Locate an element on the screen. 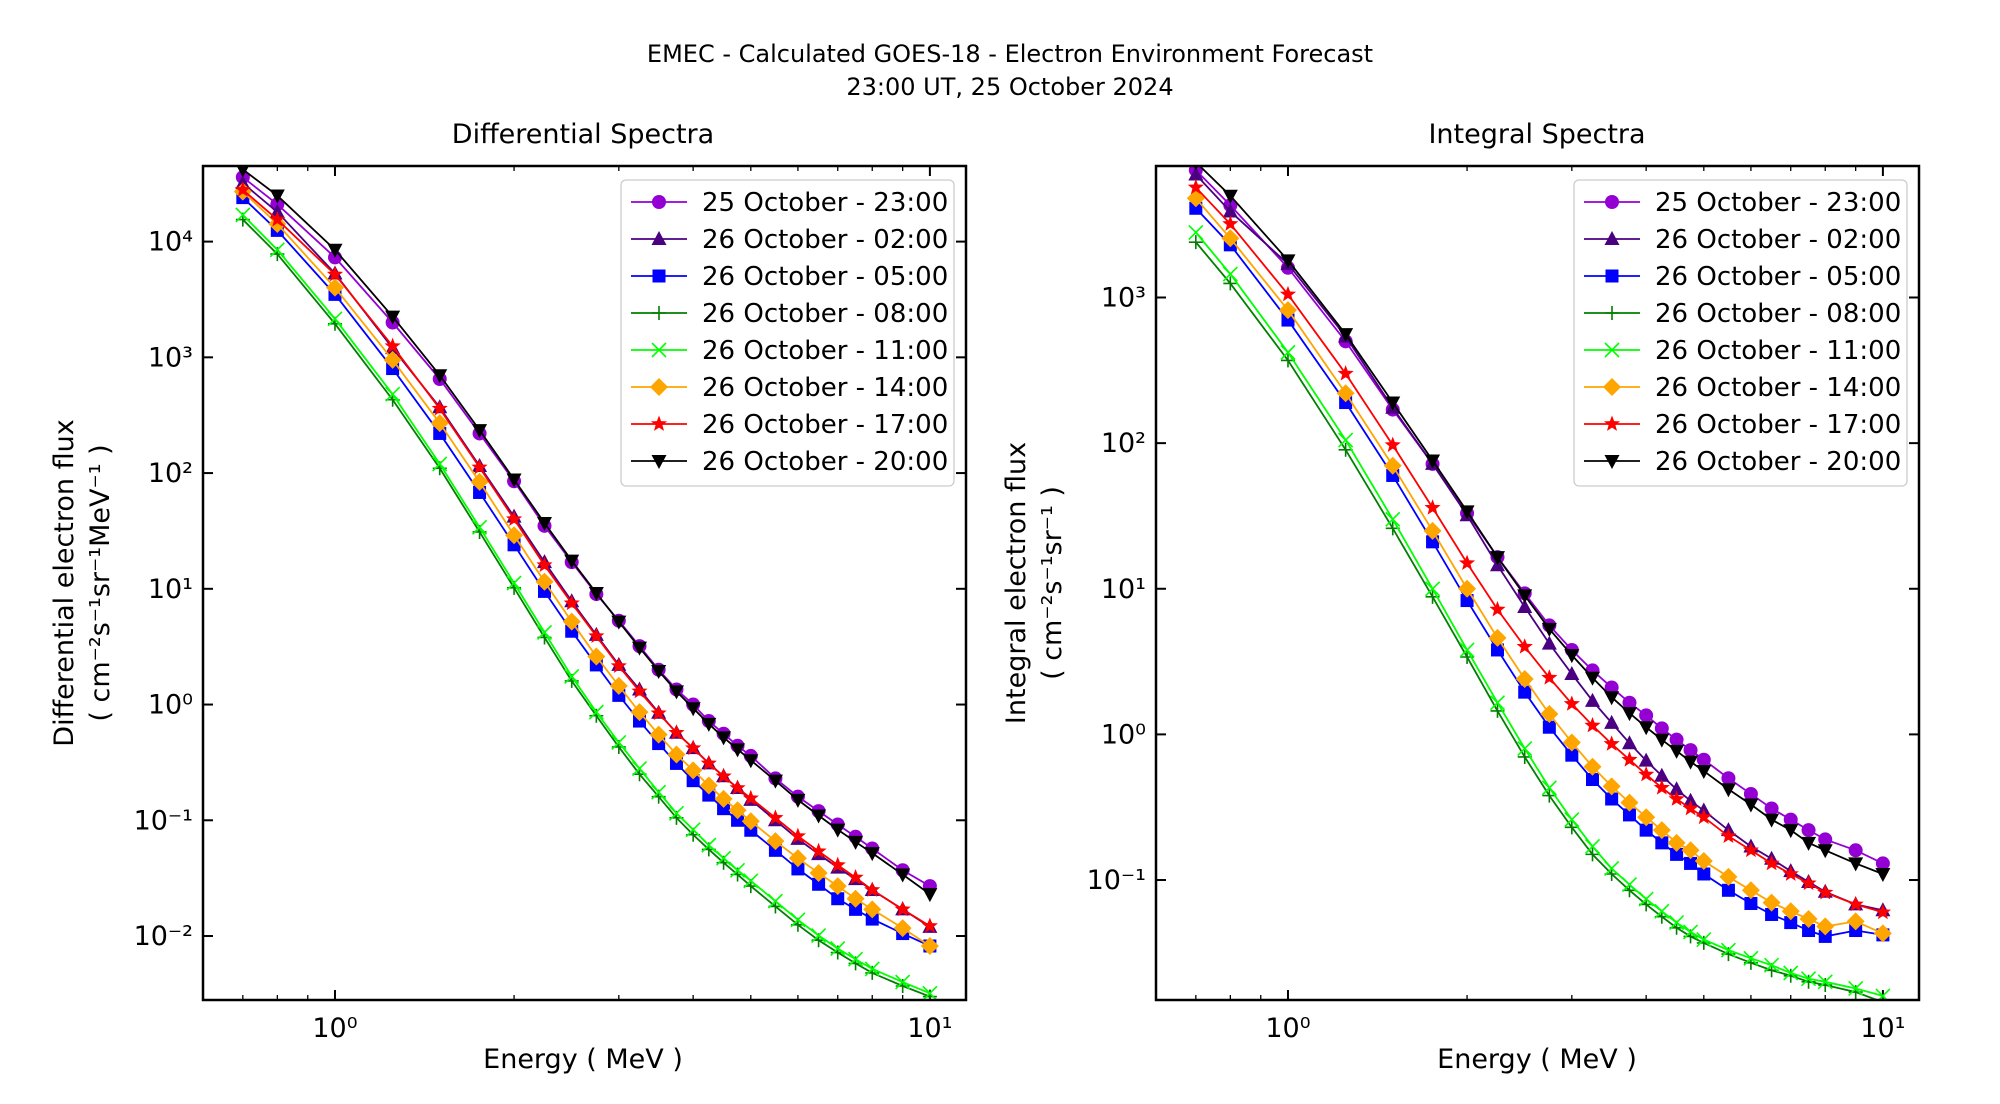 The image size is (2000, 1104). legend-item: 26 October - 05:00 is located at coordinates (789, 277).